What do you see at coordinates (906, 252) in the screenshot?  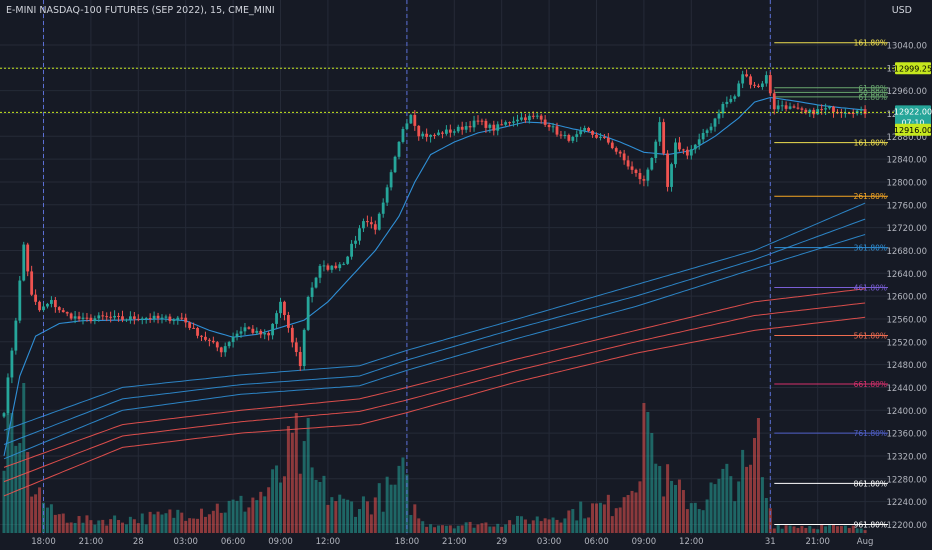 I see `price-tick-label: 12680.00` at bounding box center [906, 252].